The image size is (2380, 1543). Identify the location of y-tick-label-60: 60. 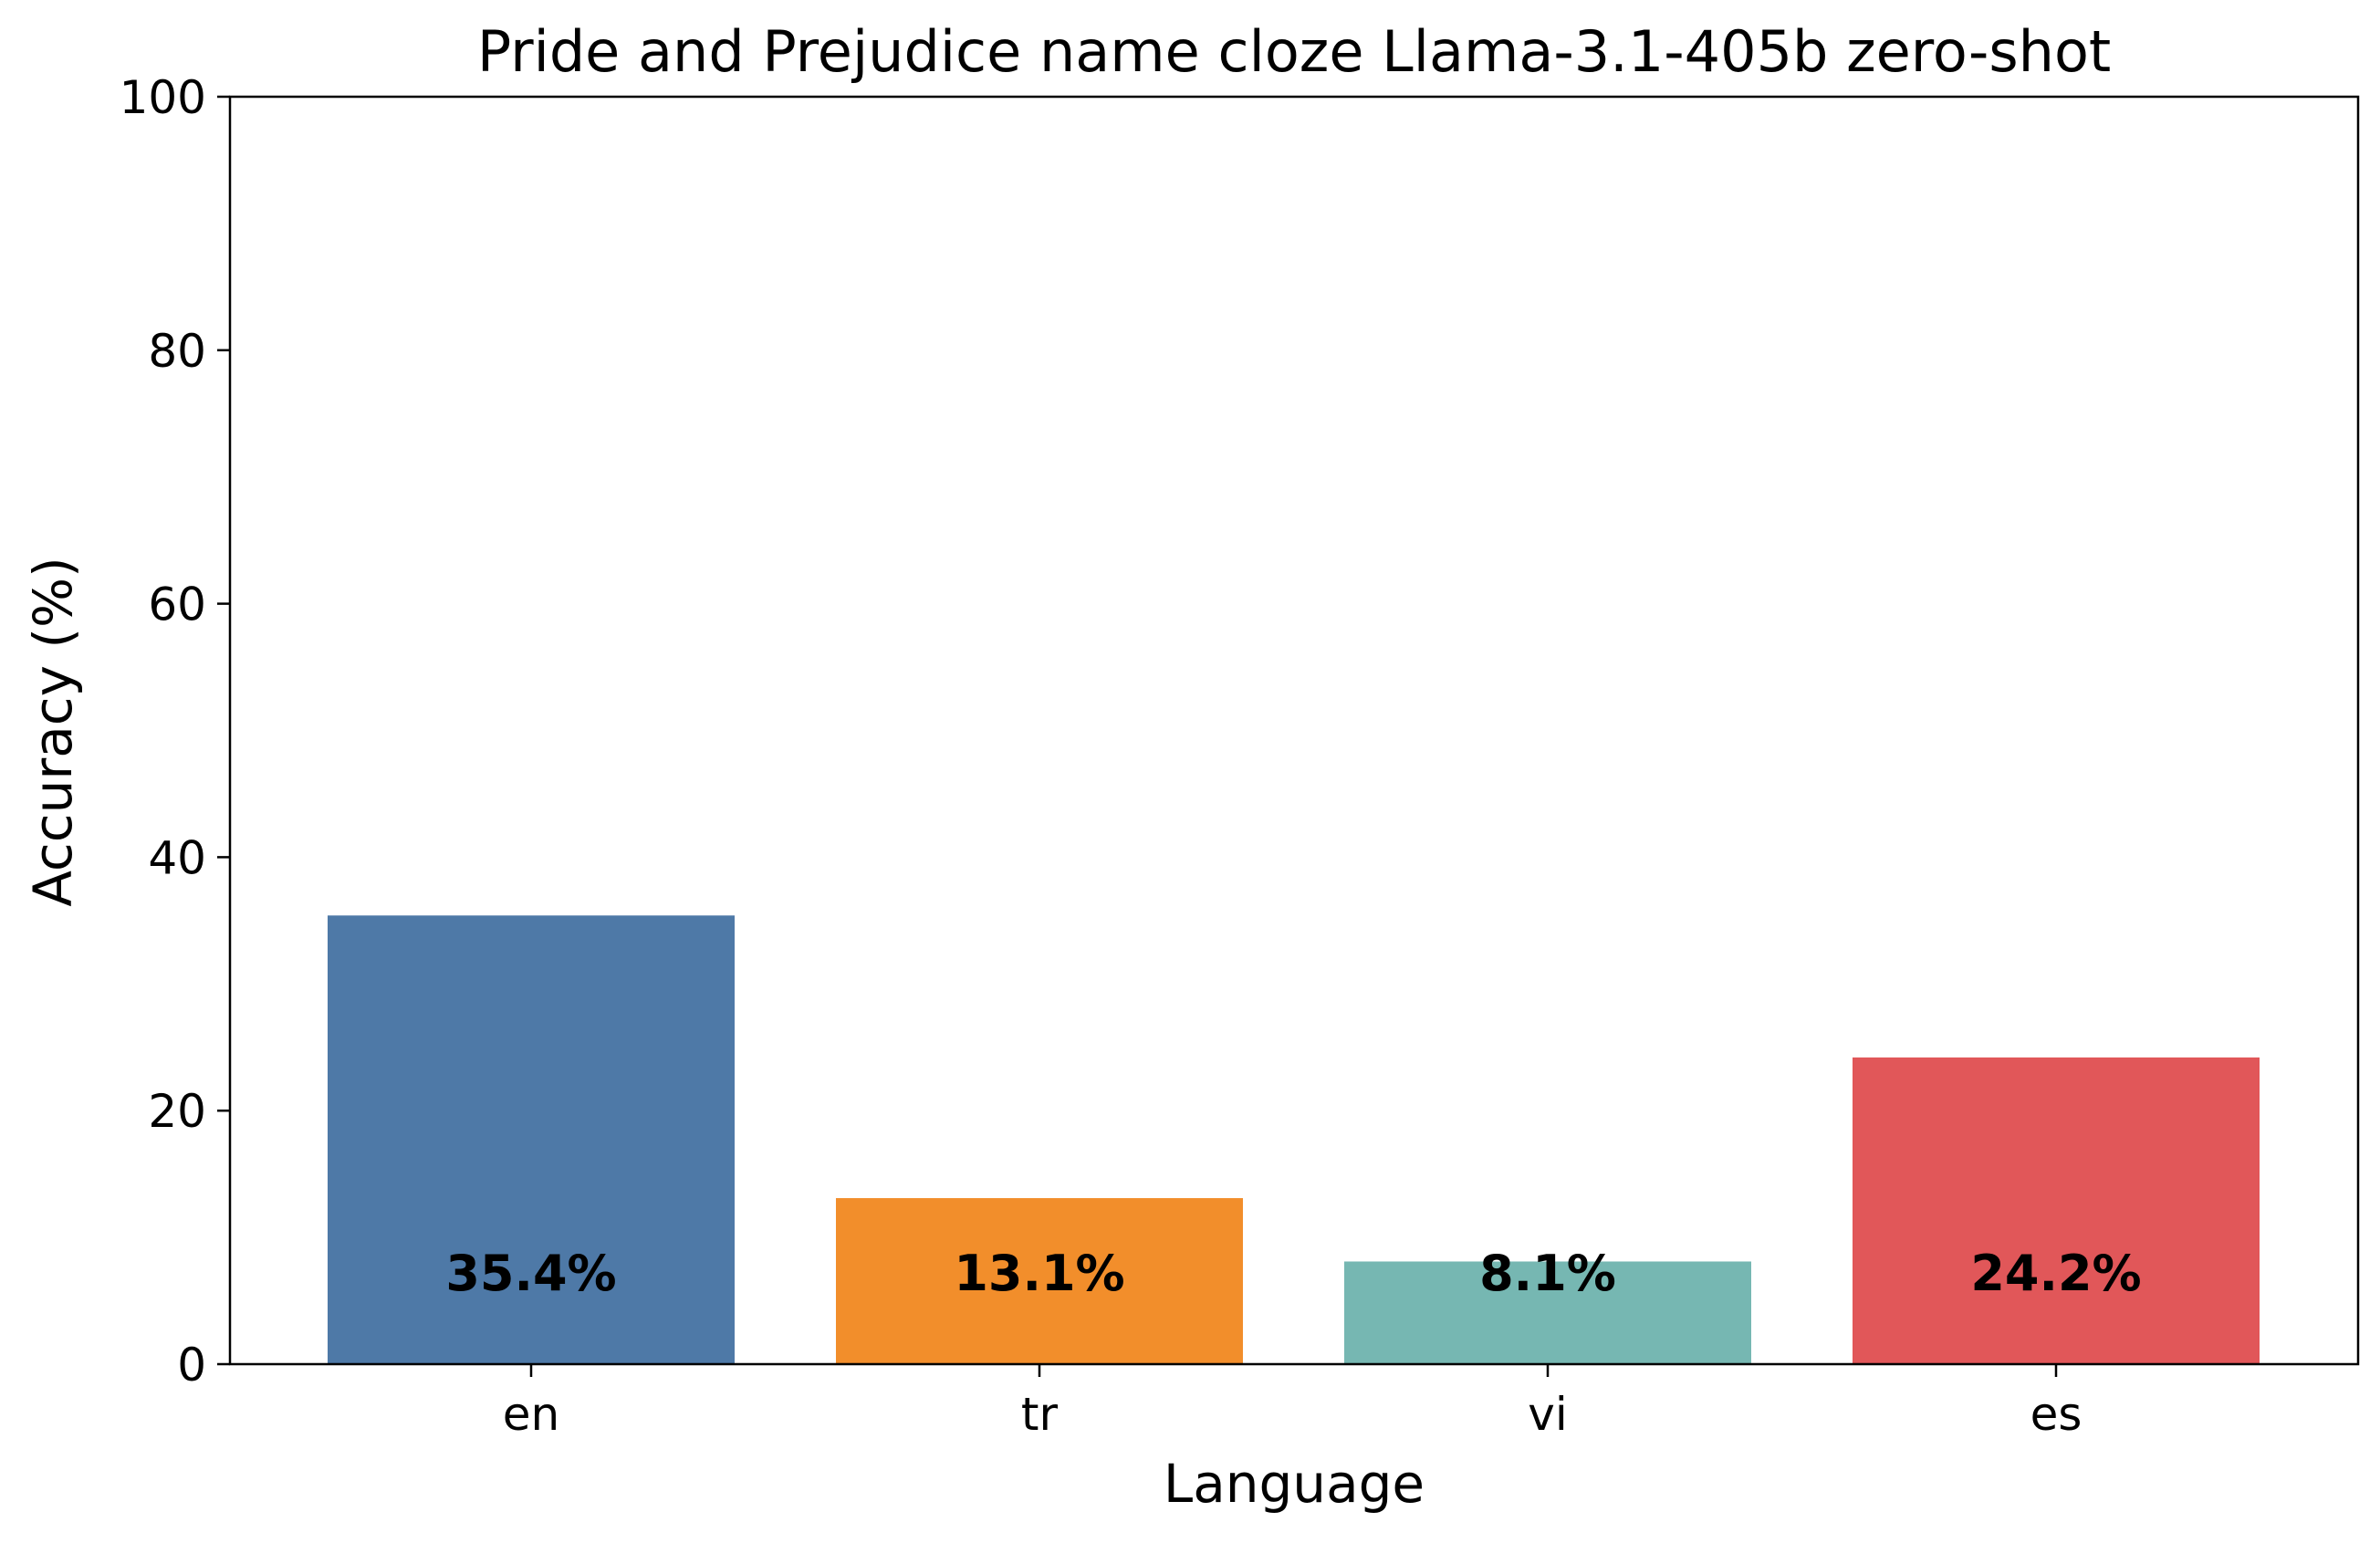
(177, 605).